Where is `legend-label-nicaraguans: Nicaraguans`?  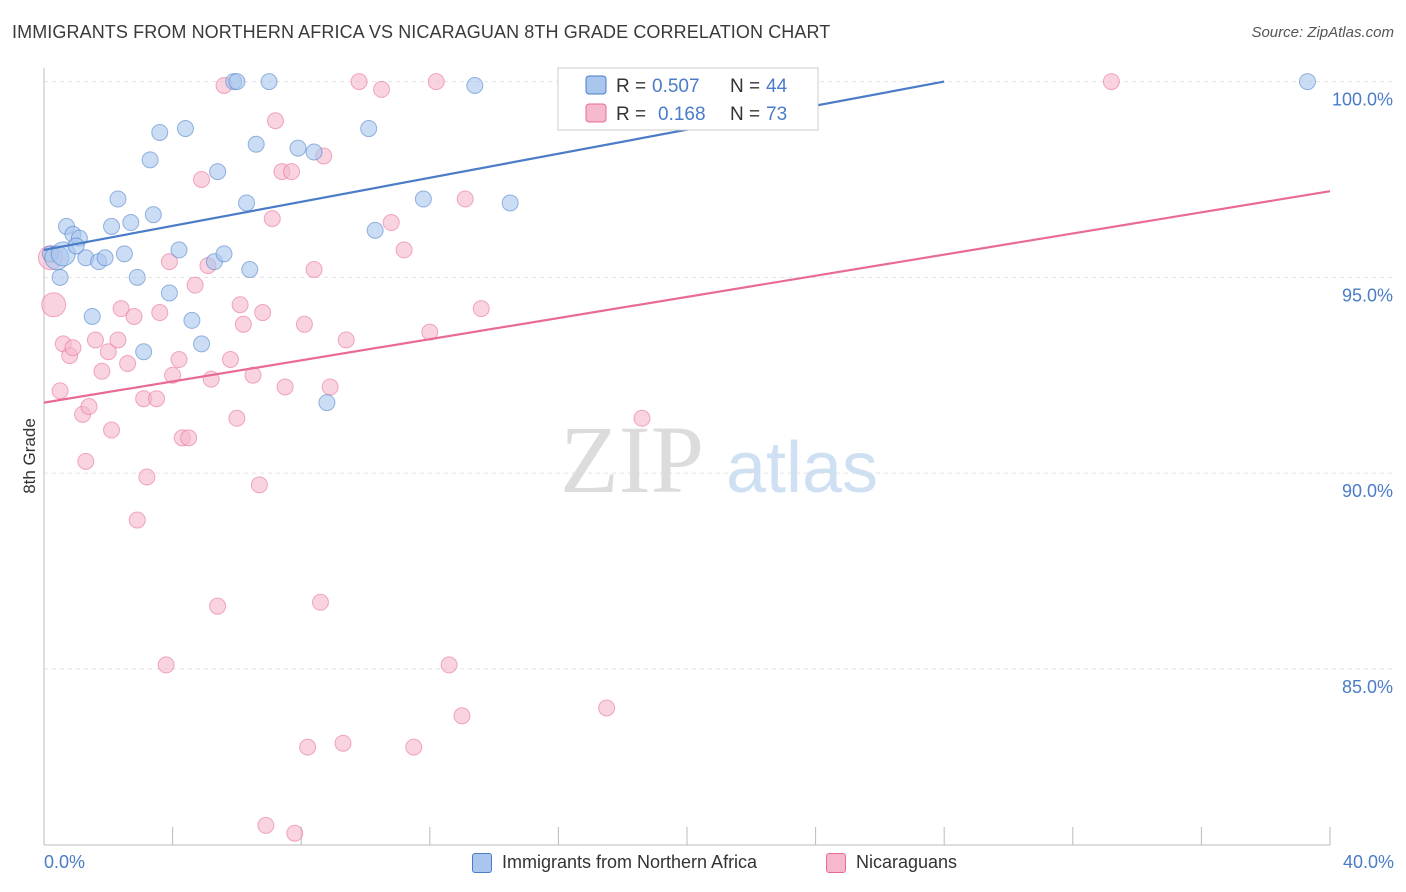 legend-label-nicaraguans: Nicaraguans is located at coordinates (907, 862).